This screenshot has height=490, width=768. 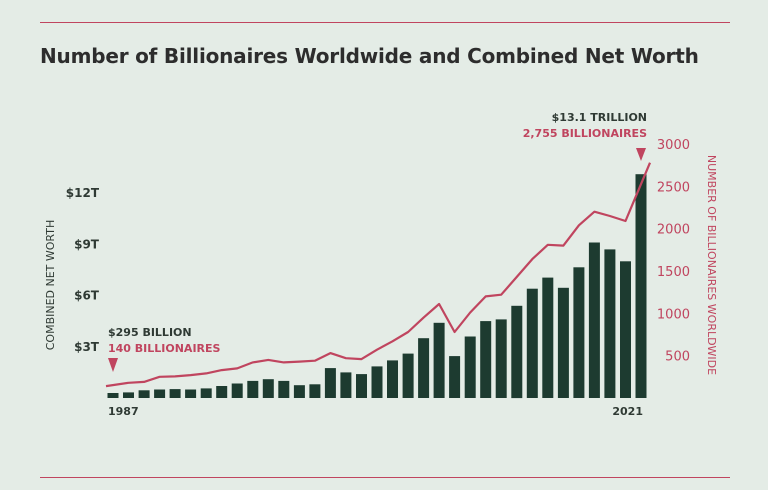 What do you see at coordinates (627, 411) in the screenshot?
I see `x-tick-2021: 2021` at bounding box center [627, 411].